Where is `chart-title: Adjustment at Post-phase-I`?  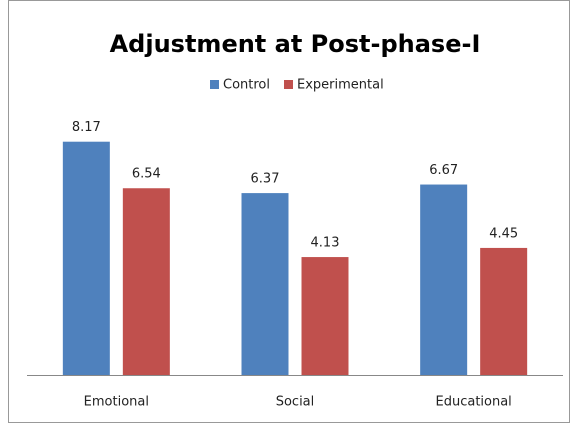 chart-title: Adjustment at Post-phase-I is located at coordinates (295, 44).